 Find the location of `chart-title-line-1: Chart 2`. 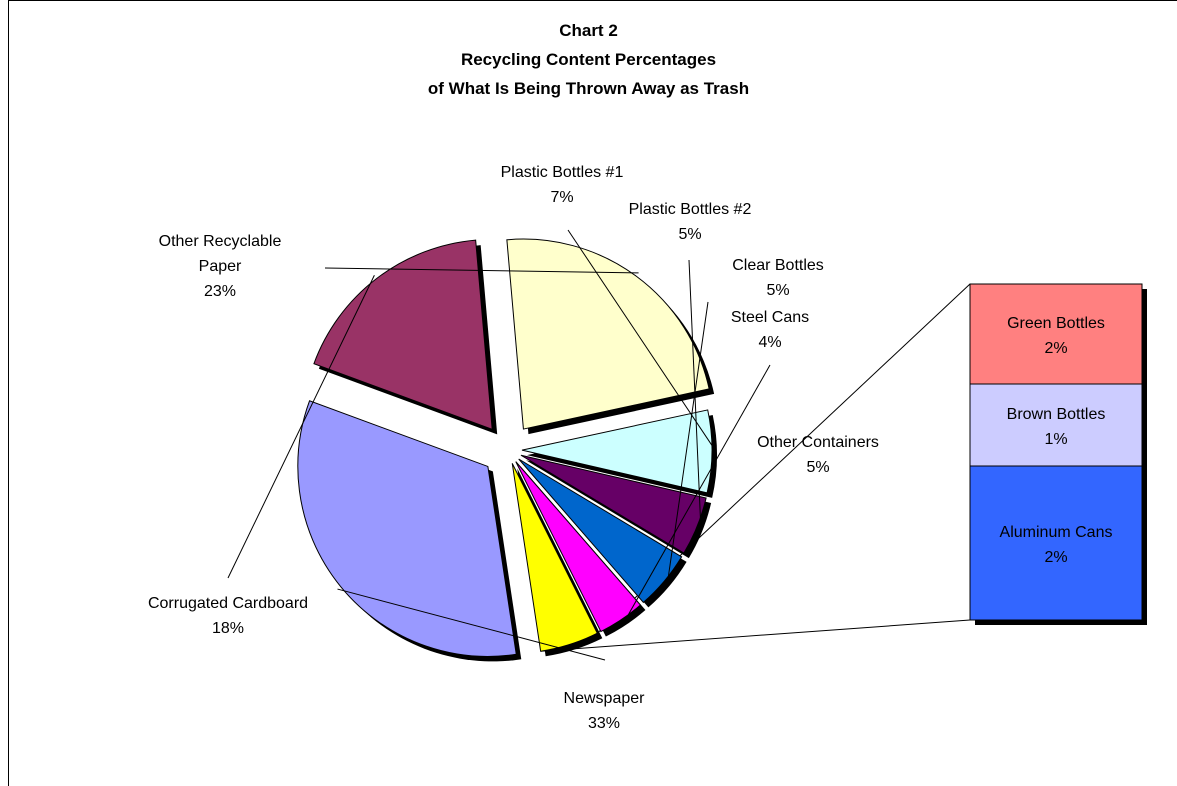

chart-title-line-1: Chart 2 is located at coordinates (588, 30).